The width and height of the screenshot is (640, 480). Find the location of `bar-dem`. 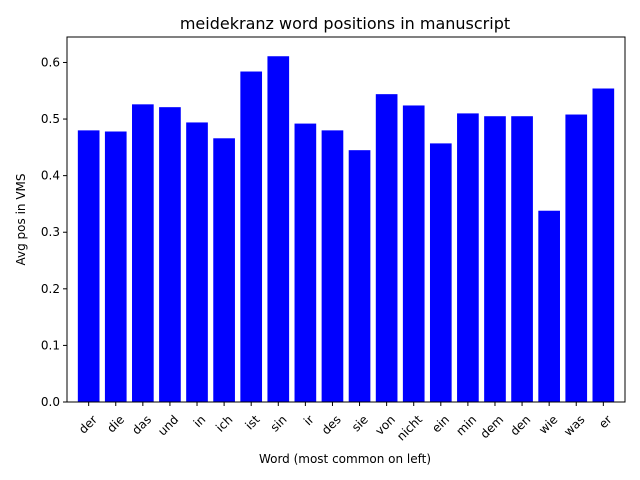

bar-dem is located at coordinates (495, 259).